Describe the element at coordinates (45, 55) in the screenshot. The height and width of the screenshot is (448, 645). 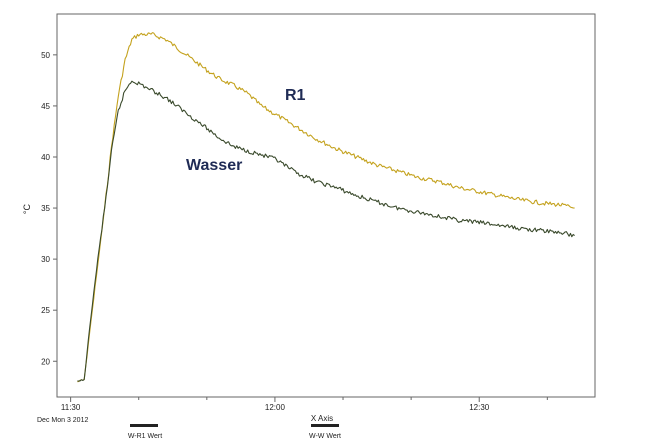
I see `y-tick-label: 50` at that location.